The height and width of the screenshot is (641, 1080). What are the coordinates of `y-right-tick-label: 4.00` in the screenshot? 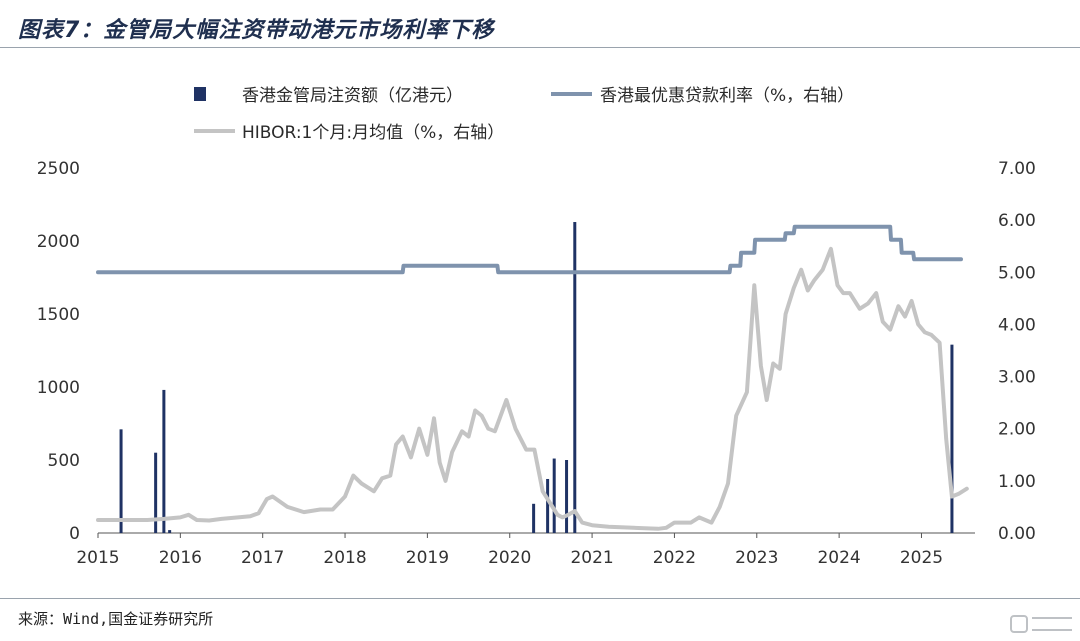 It's located at (1017, 325).